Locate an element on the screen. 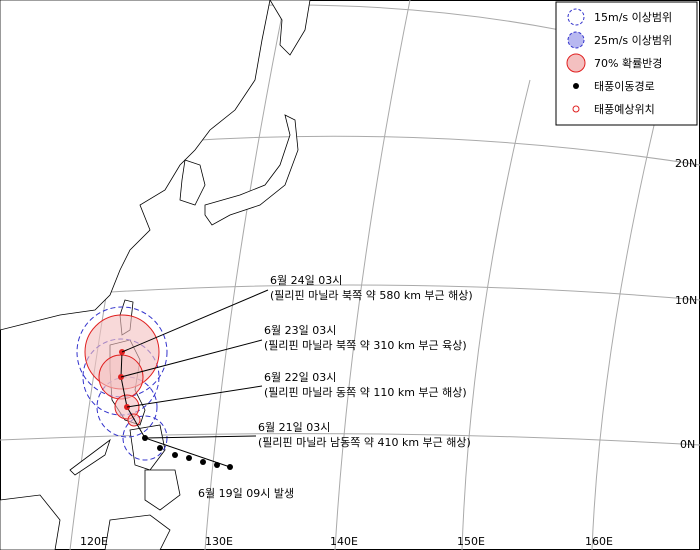  legend-label: 70% 확률반경 is located at coordinates (628, 63).